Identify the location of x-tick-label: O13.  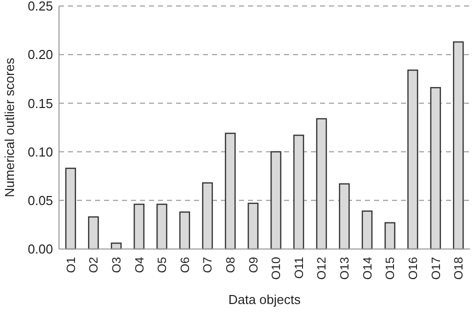
(345, 268).